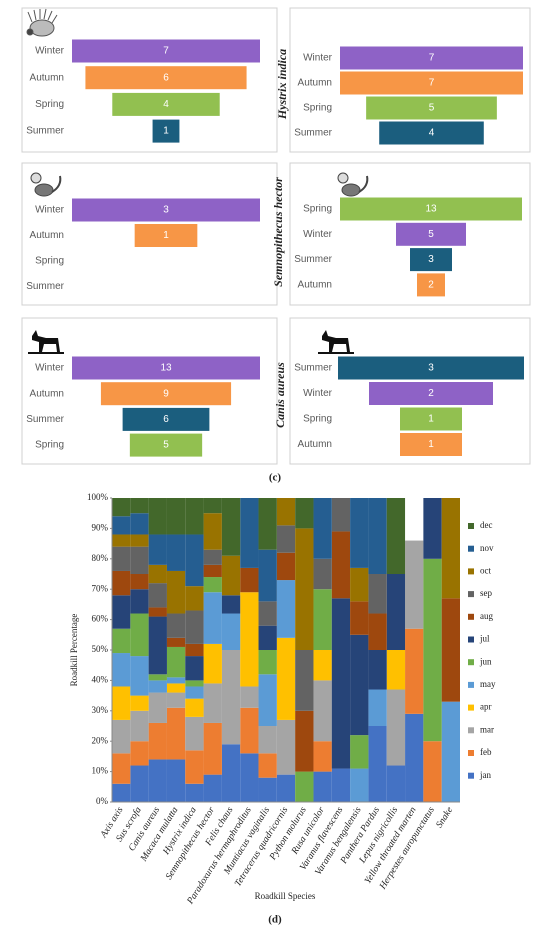 The image size is (550, 934). Describe the element at coordinates (486, 593) in the screenshot. I see `legend-label: sep` at that location.